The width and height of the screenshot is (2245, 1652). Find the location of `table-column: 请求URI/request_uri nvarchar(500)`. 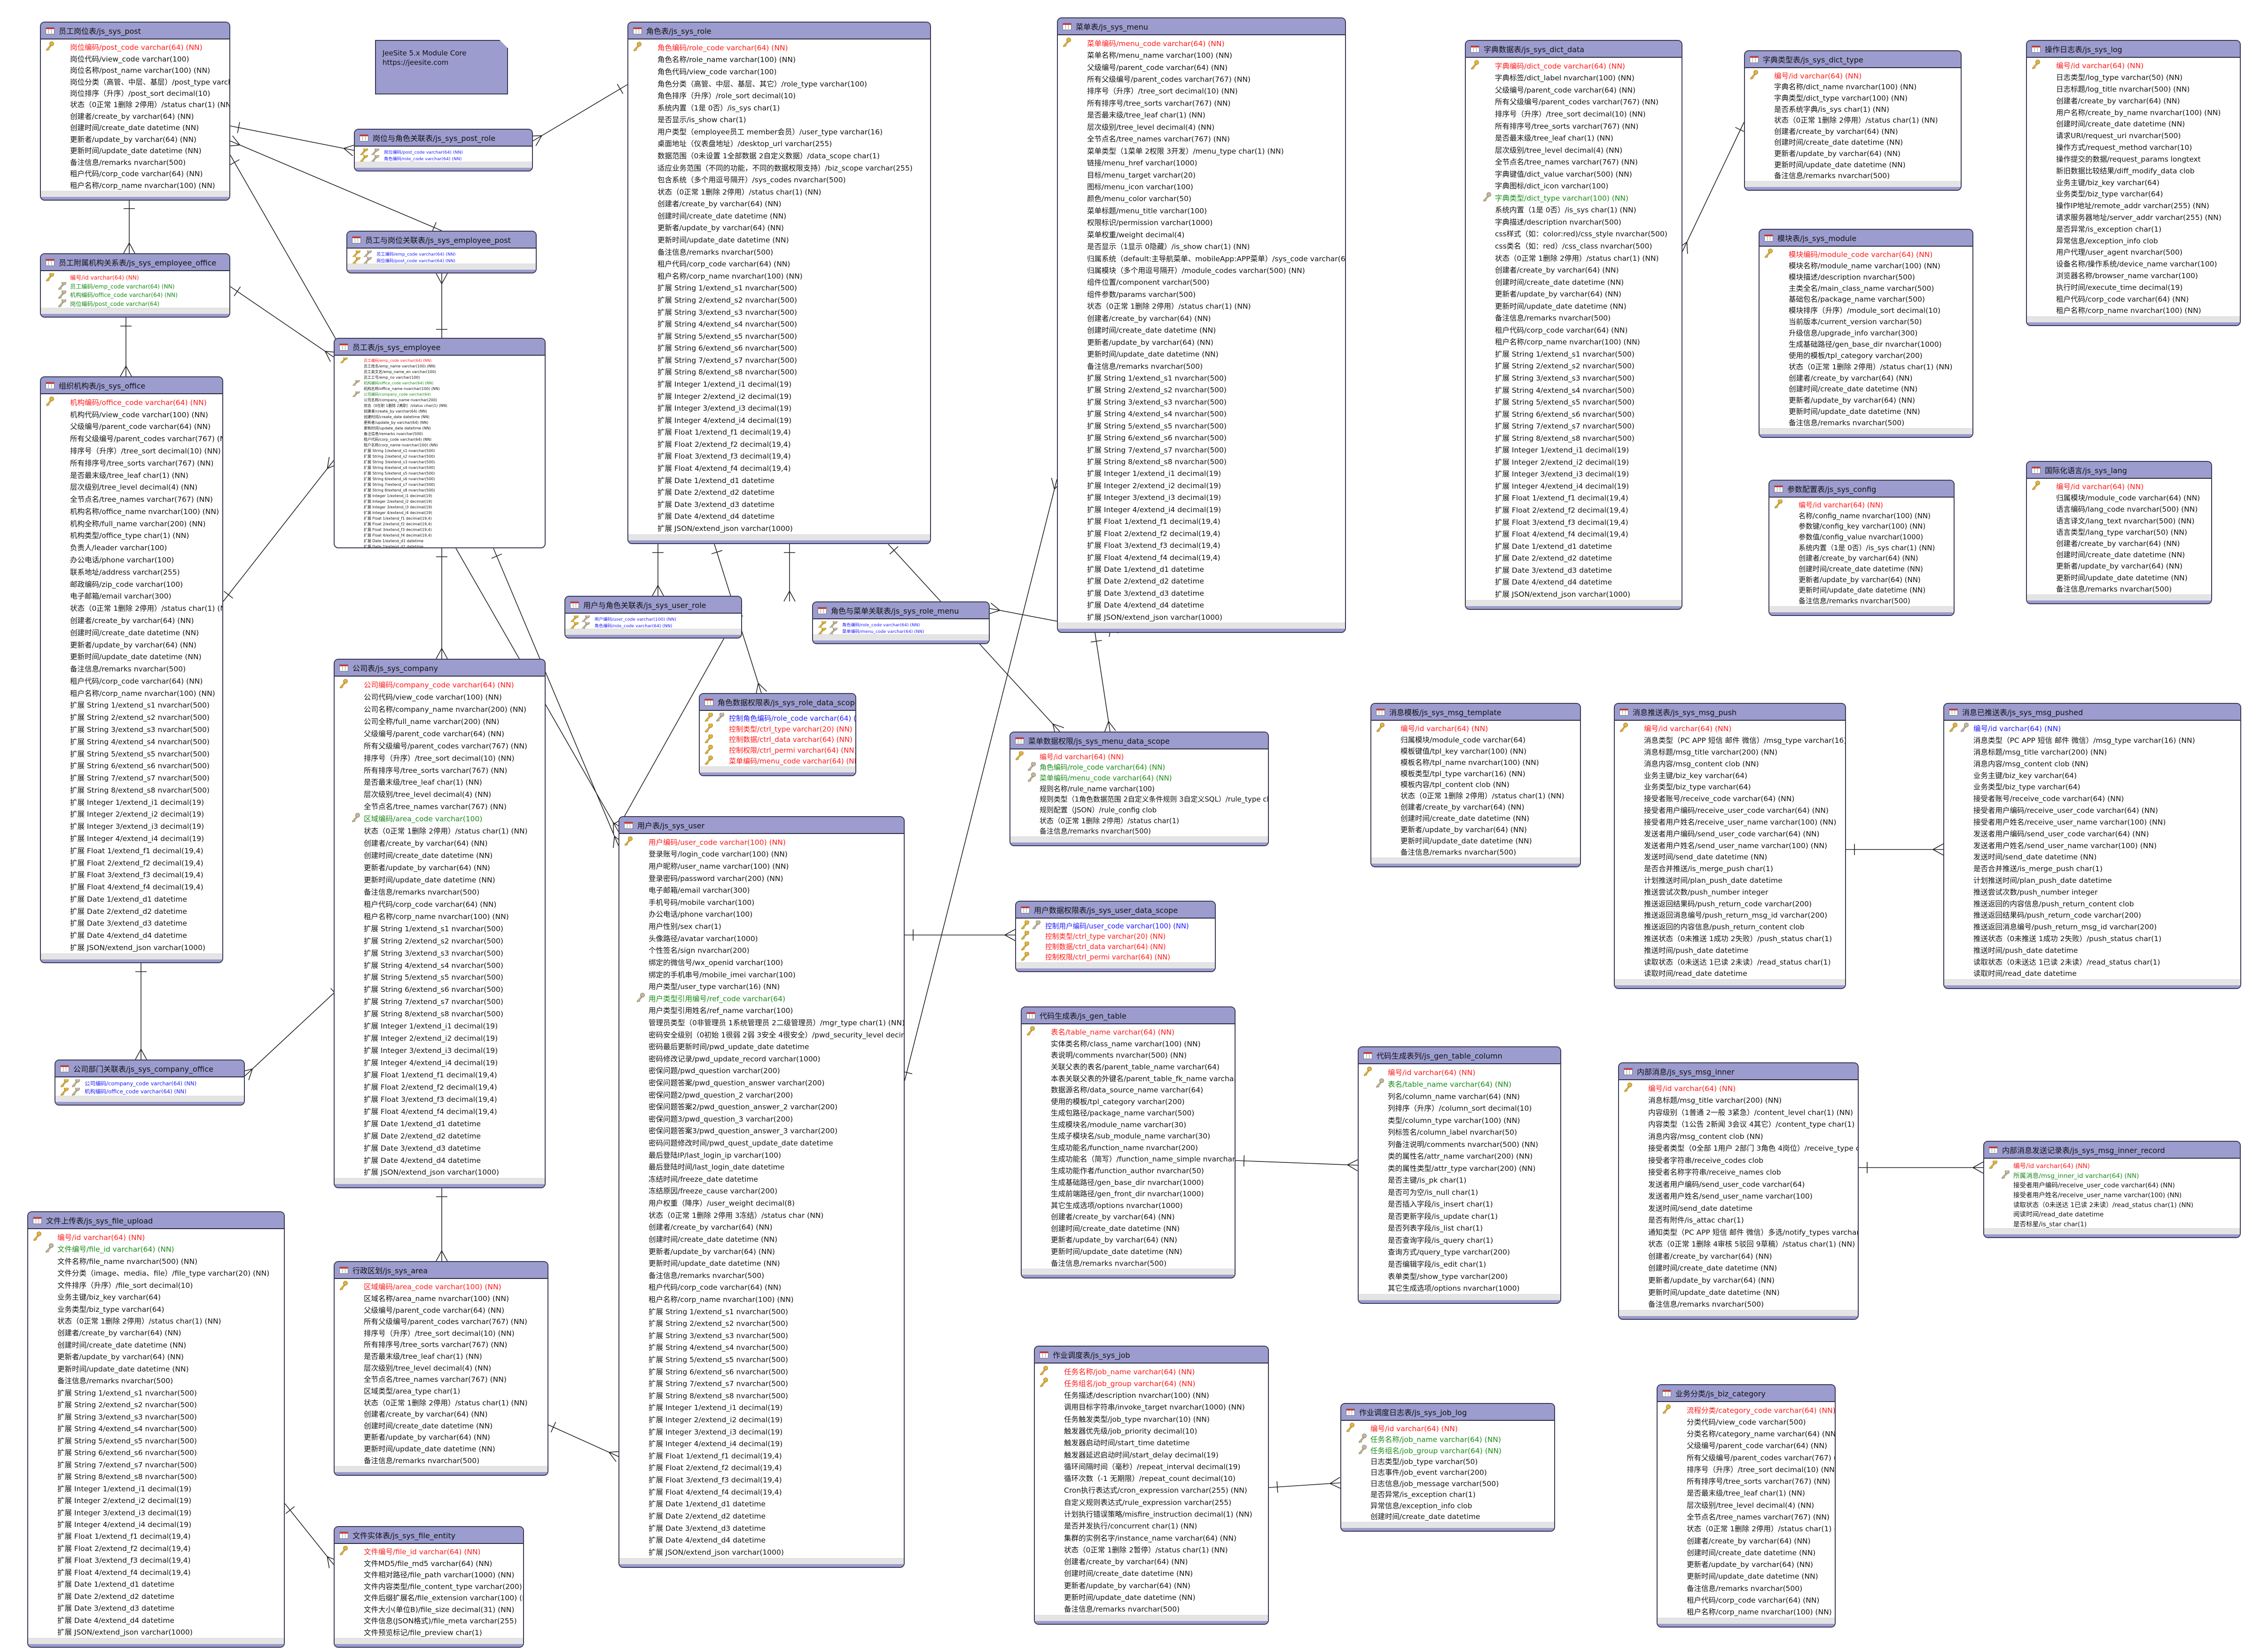

table-column: 请求URI/request_uri nvarchar(500) is located at coordinates (2134, 135).